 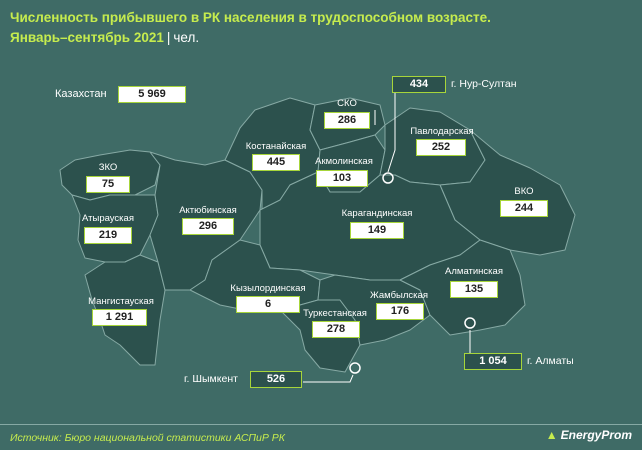 I want to click on region-value-aktobe: 296, so click(x=208, y=226).